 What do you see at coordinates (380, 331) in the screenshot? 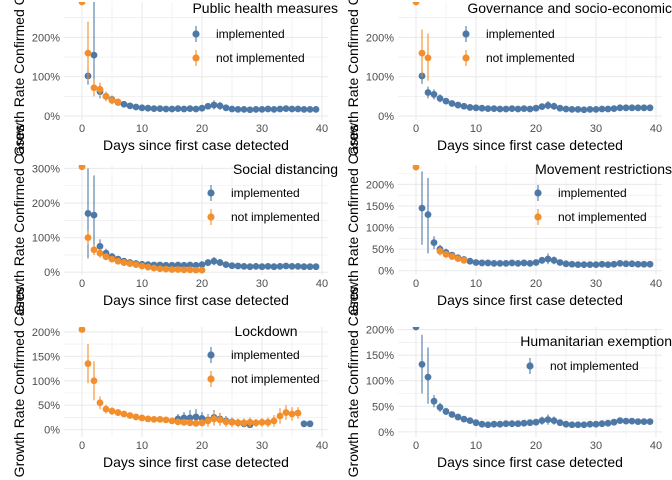
I see `y-tick-label: 200%` at bounding box center [380, 331].